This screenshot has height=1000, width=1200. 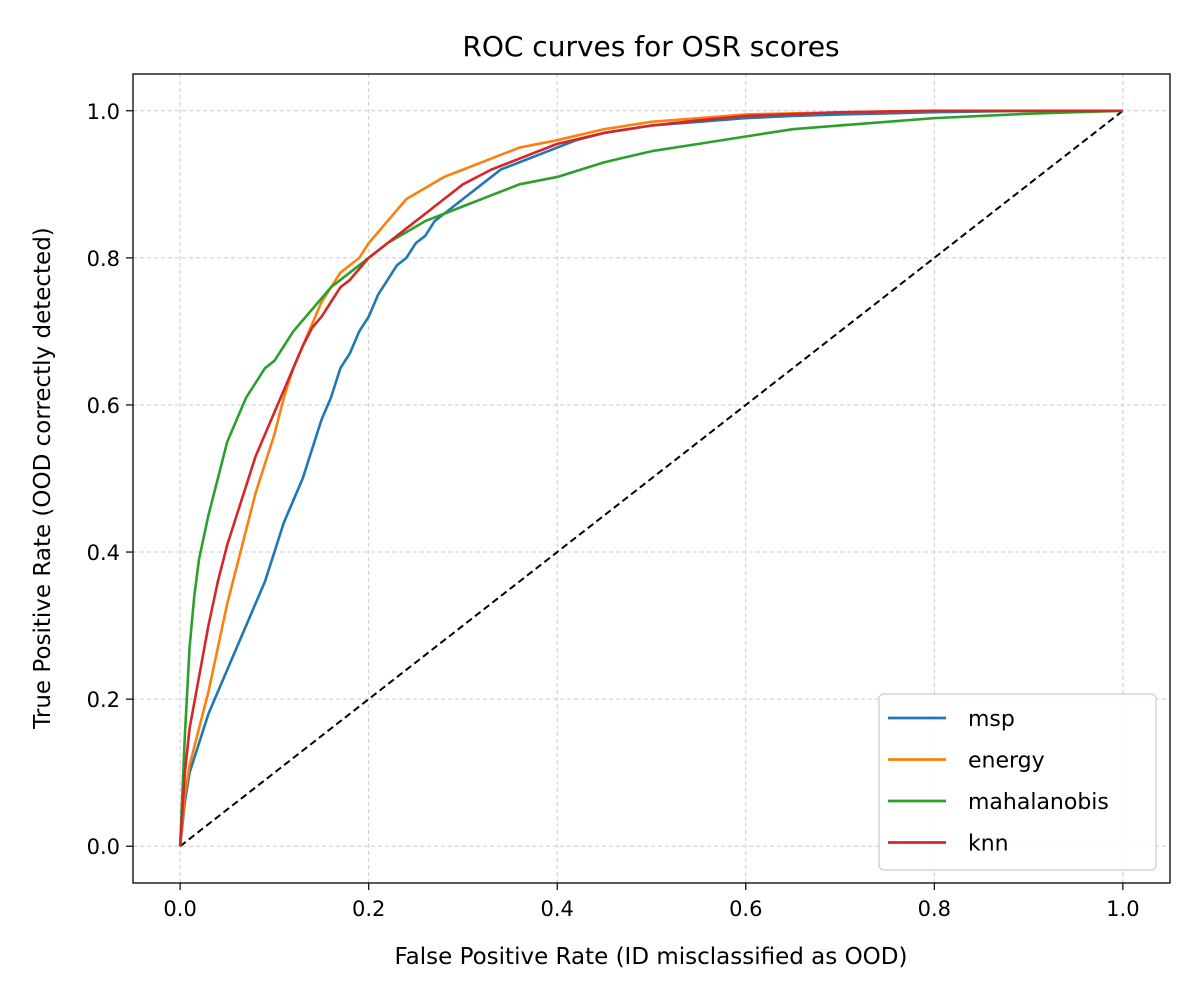 What do you see at coordinates (650, 46) in the screenshot?
I see `chart-title: ROC curves for OSR scores` at bounding box center [650, 46].